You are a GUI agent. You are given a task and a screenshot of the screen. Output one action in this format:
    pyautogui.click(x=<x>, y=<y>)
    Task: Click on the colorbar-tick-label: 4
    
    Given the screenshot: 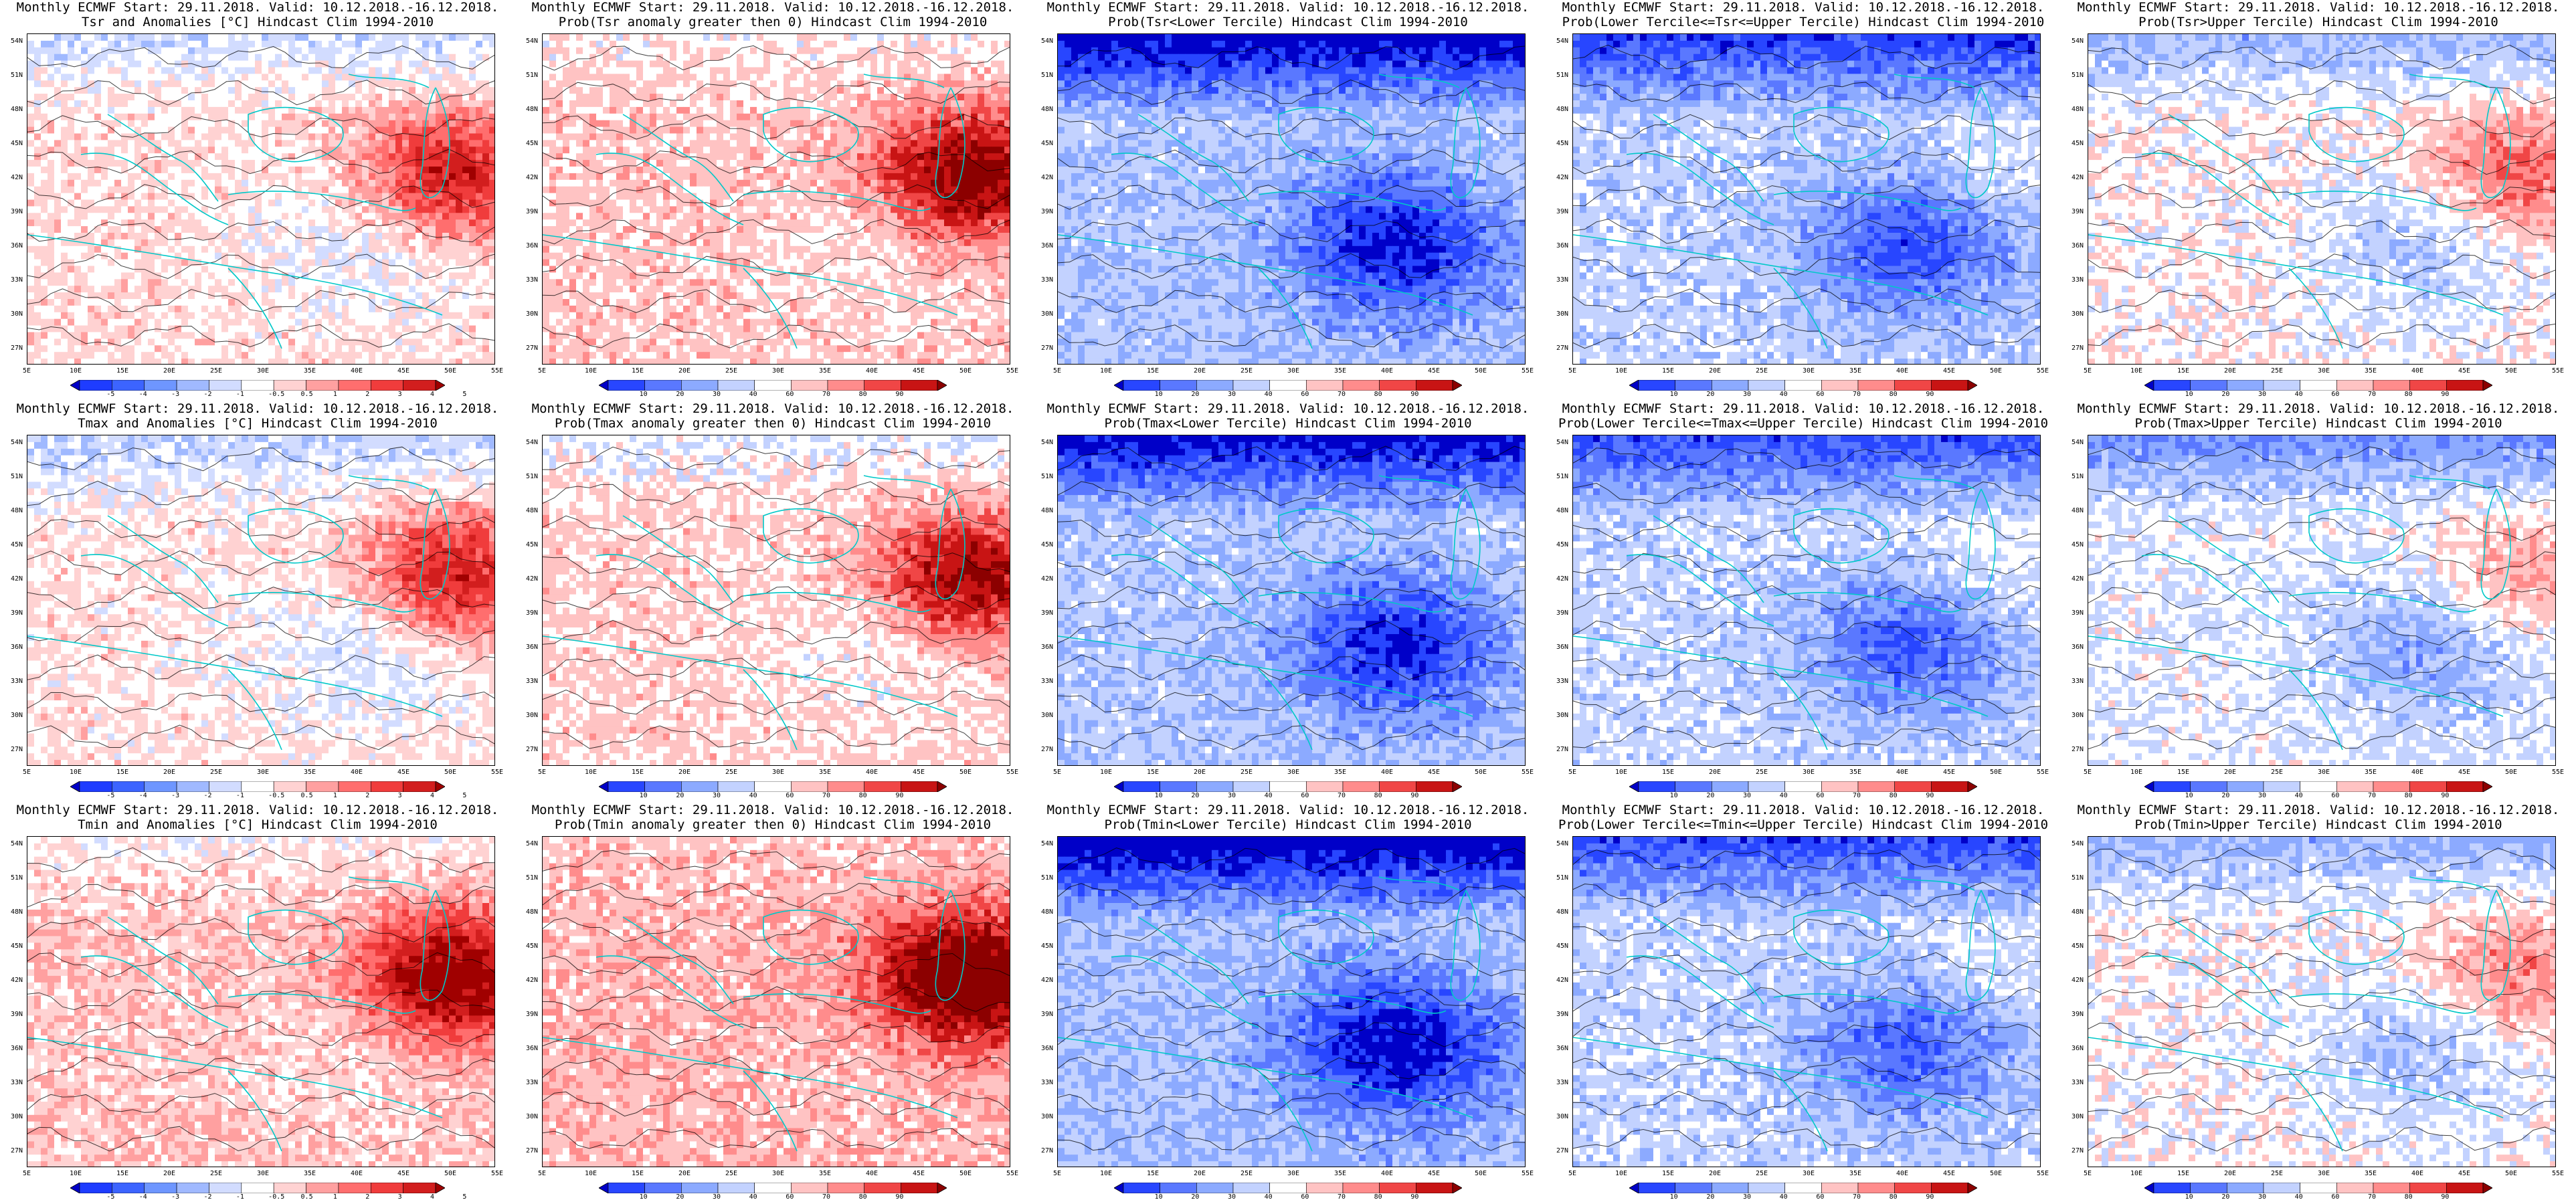 What is the action you would take?
    pyautogui.click(x=432, y=795)
    